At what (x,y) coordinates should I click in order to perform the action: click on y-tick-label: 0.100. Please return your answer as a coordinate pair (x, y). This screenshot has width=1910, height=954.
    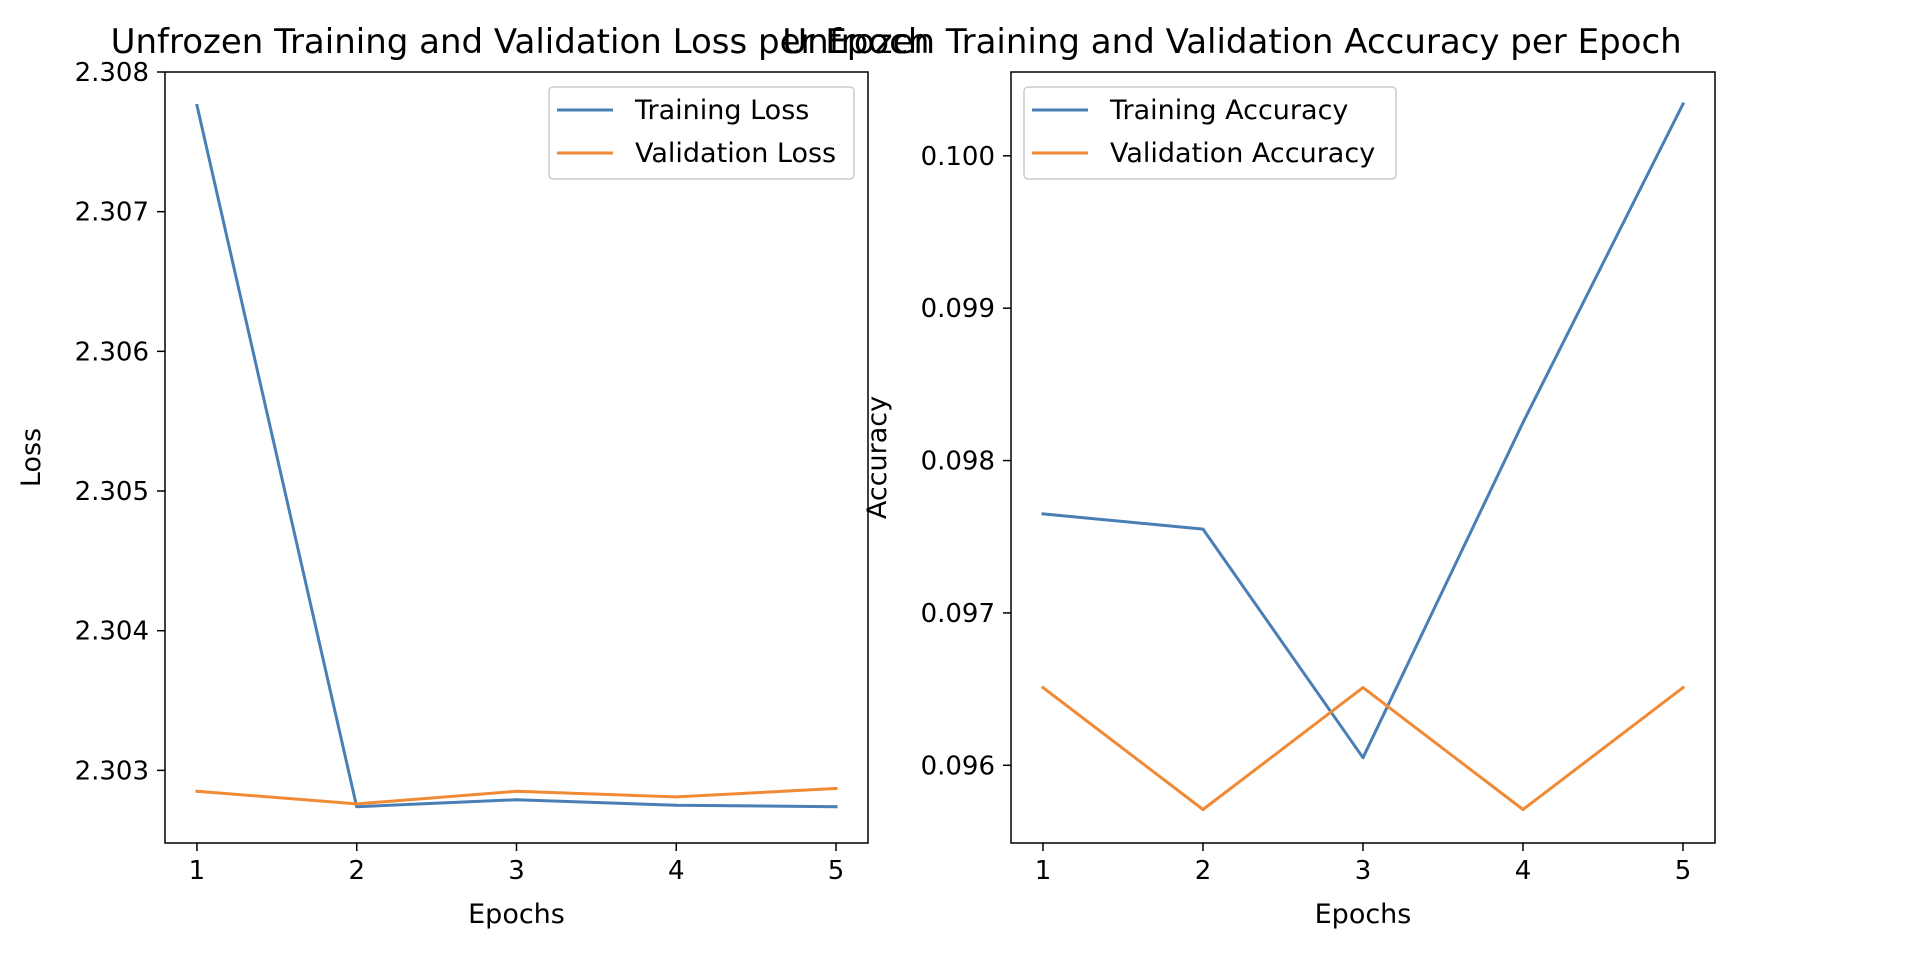
    Looking at the image, I should click on (958, 157).